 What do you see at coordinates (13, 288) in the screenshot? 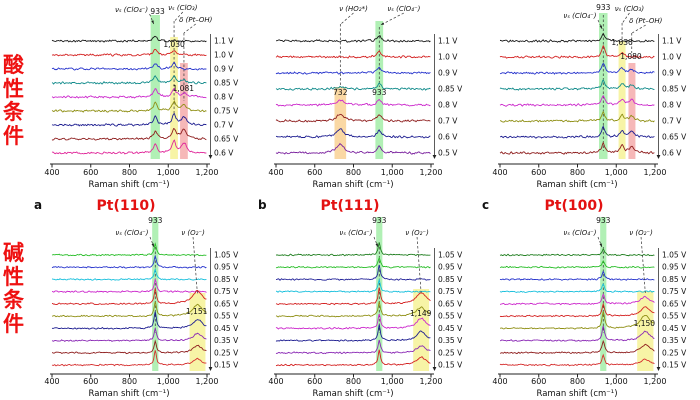
I see `condition-label-alkaline: 碱性条件` at bounding box center [13, 288].